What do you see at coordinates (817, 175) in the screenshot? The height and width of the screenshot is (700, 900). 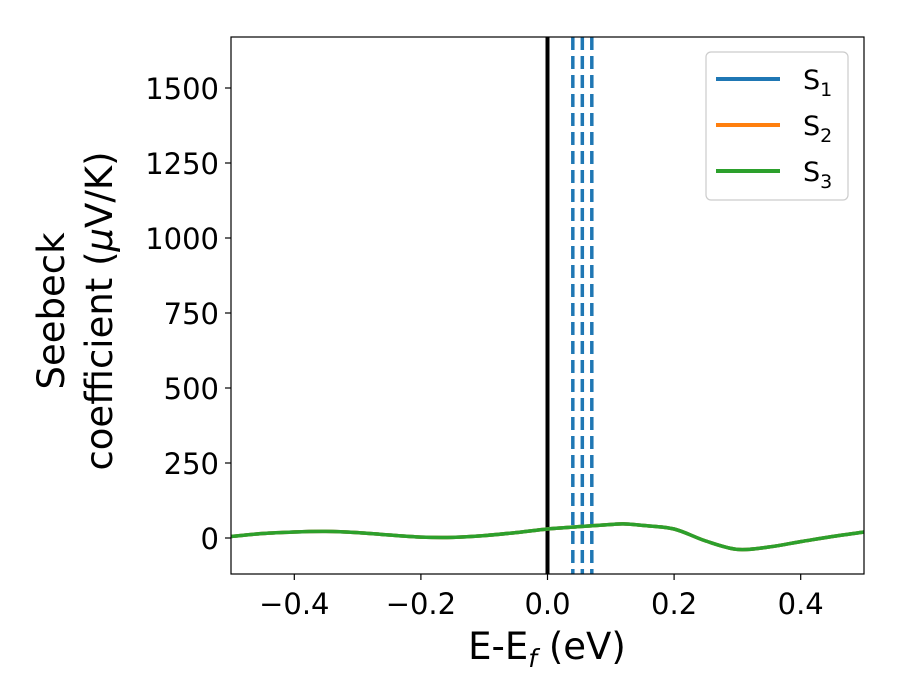 I see `legend-label-s3: S3` at bounding box center [817, 175].